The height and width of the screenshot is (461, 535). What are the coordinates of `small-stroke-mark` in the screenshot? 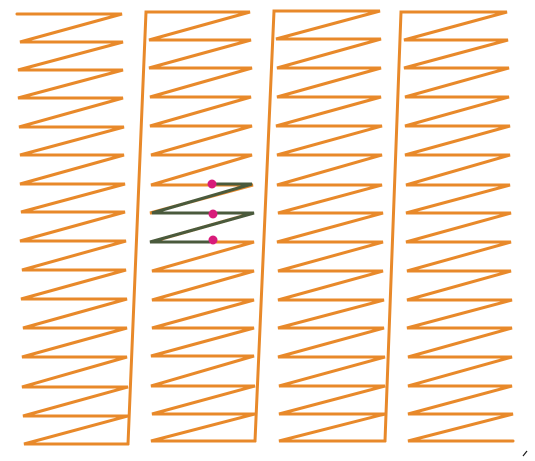 It's located at (525, 453).